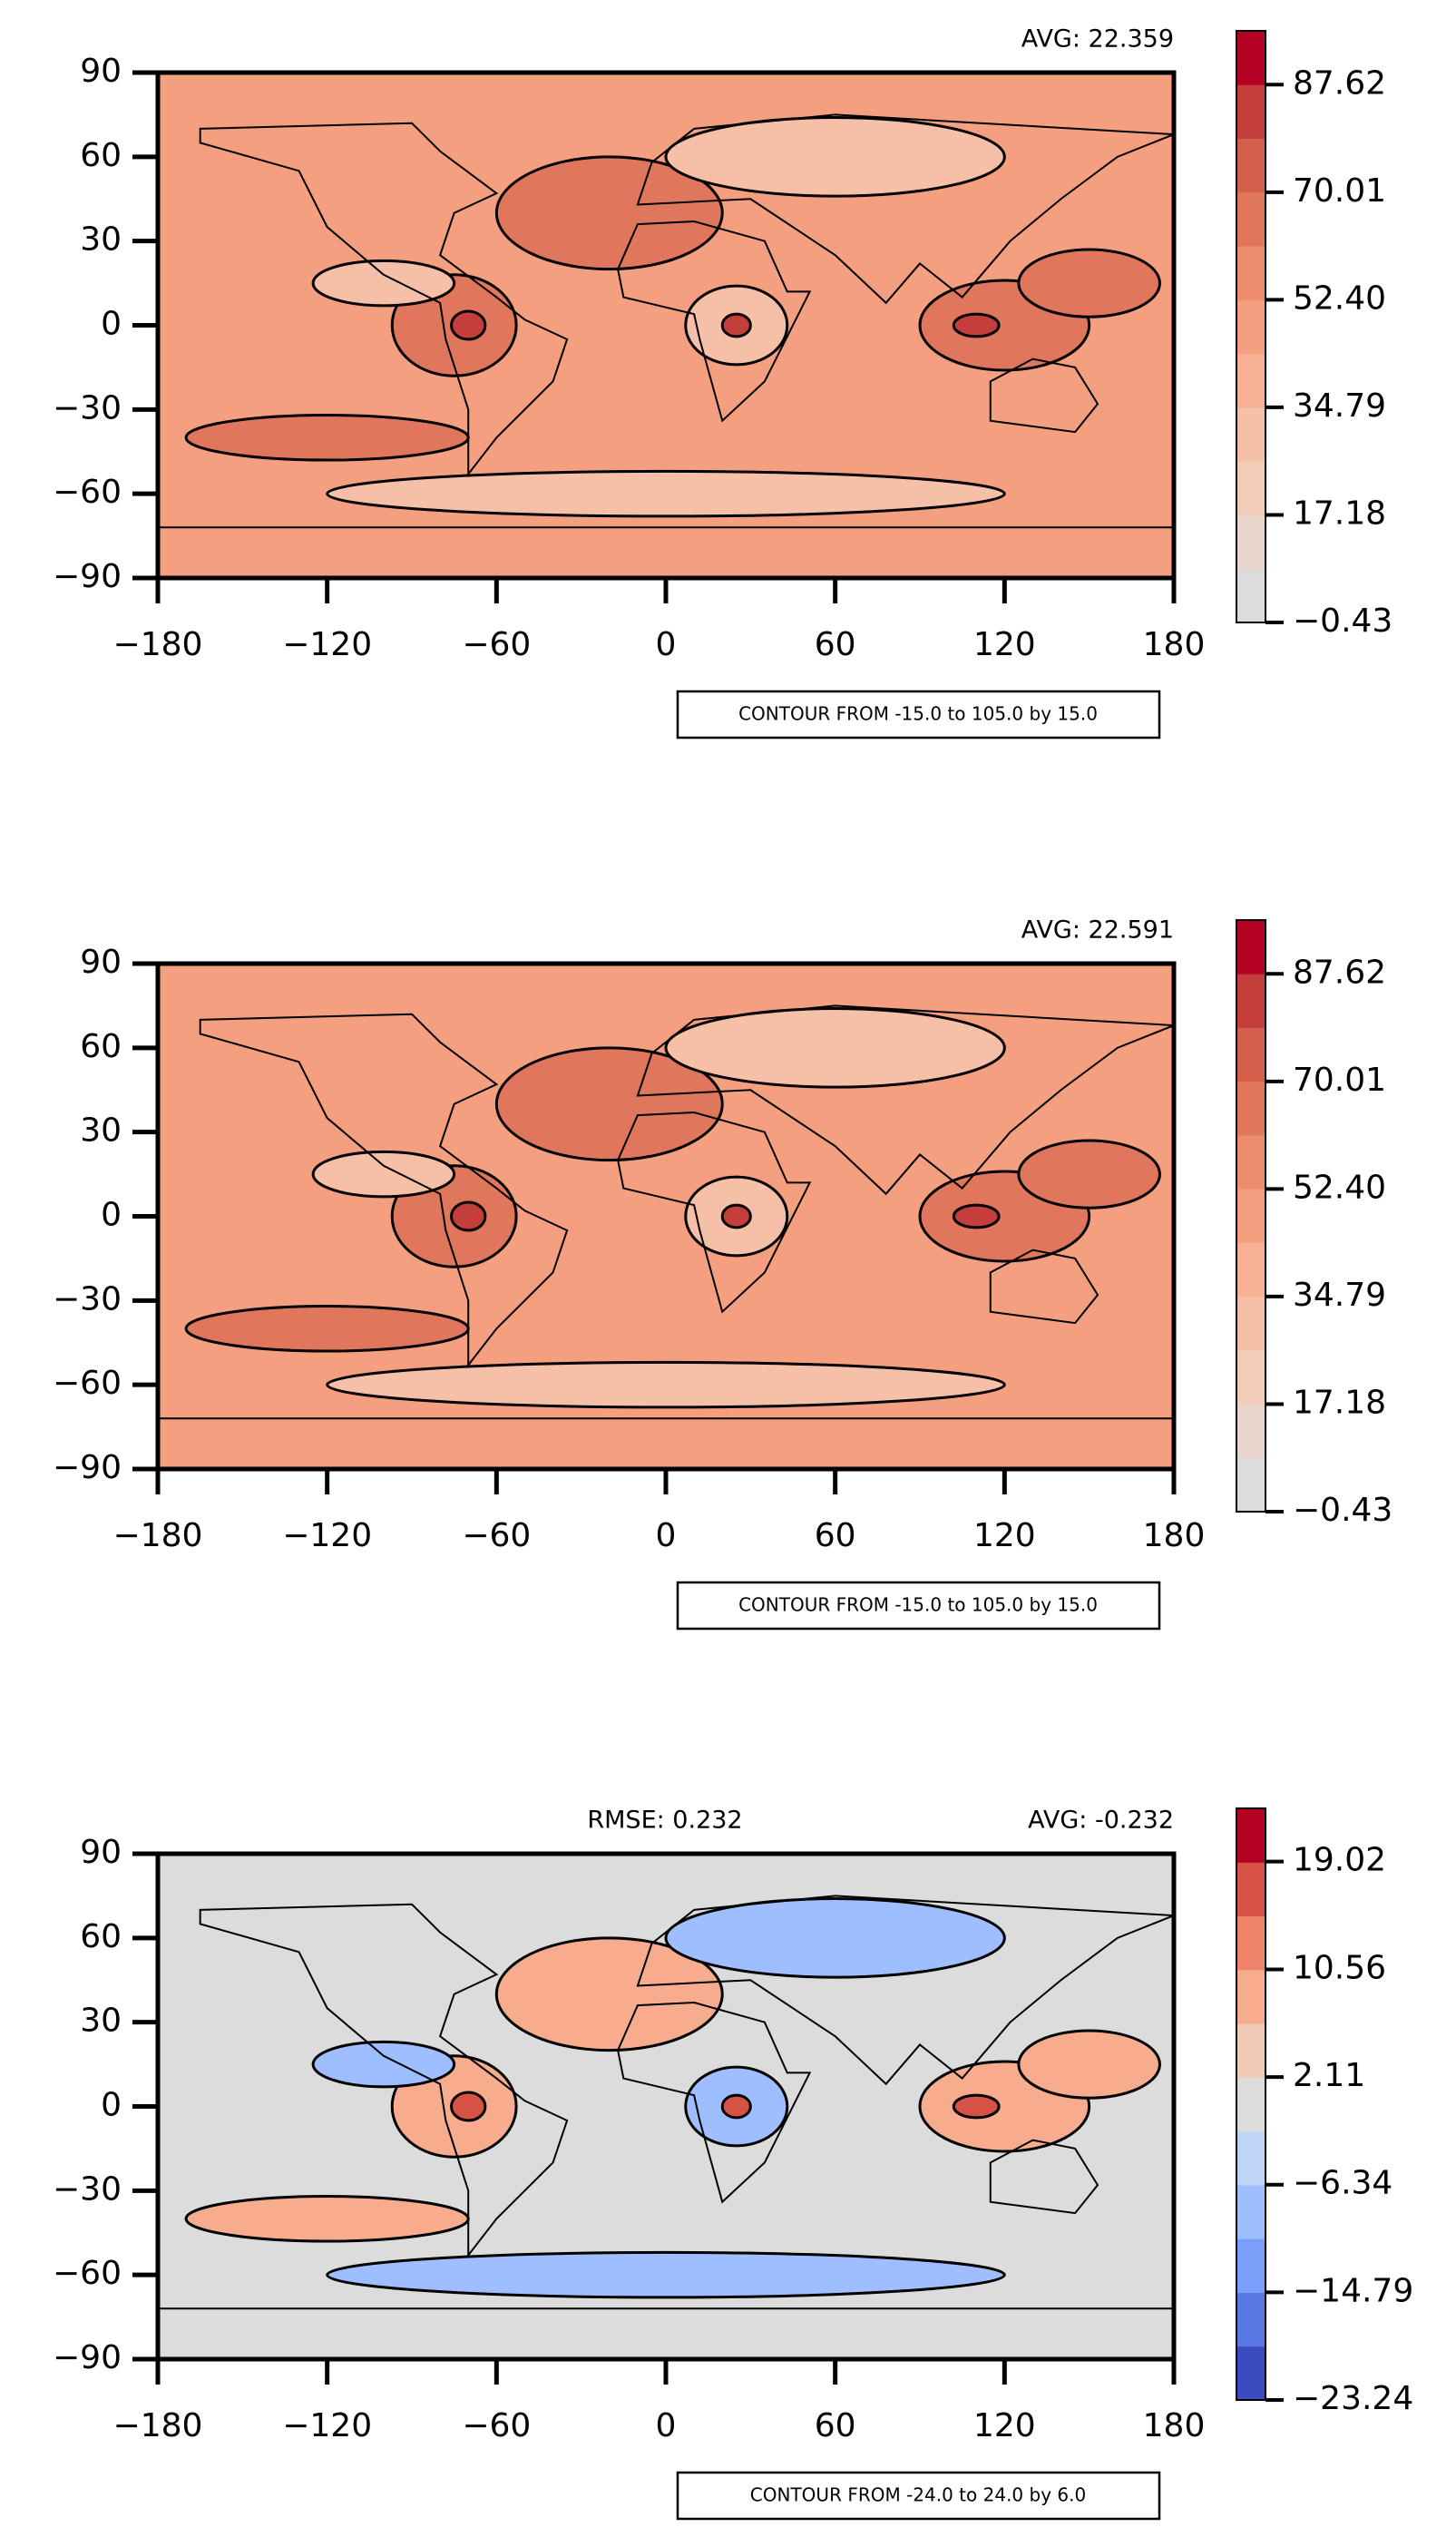 This screenshot has width=1456, height=2527. I want to click on avg-label: AVG: 22.359, so click(1097, 39).